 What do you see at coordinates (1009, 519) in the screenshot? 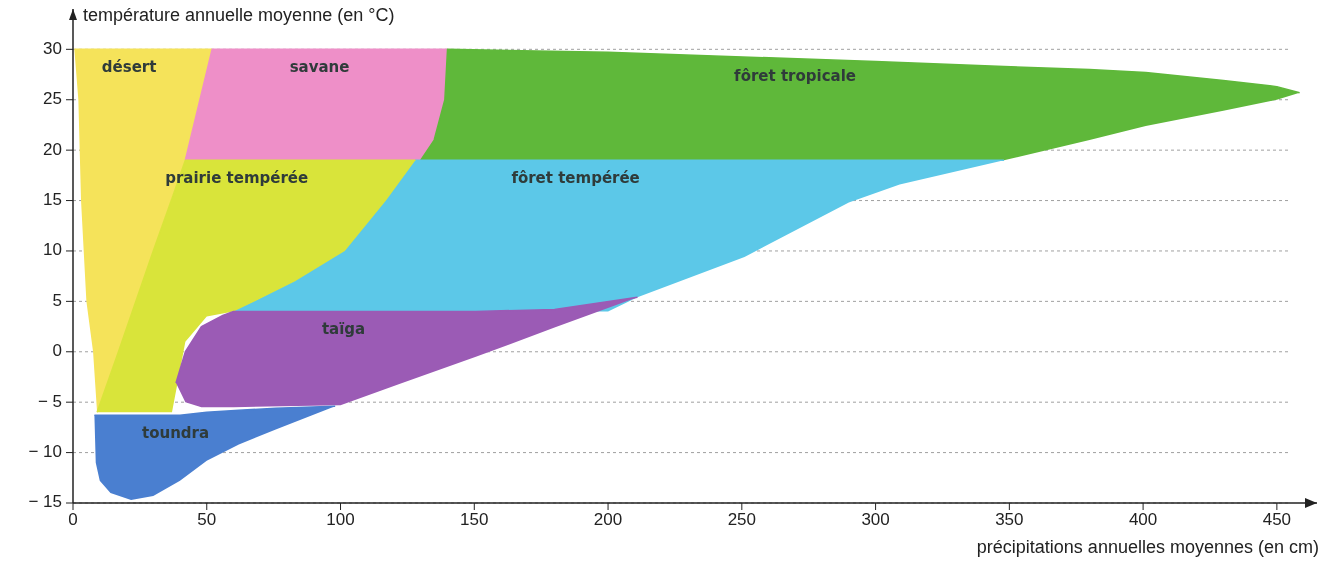
I see `x-tick-label: 350` at bounding box center [1009, 519].